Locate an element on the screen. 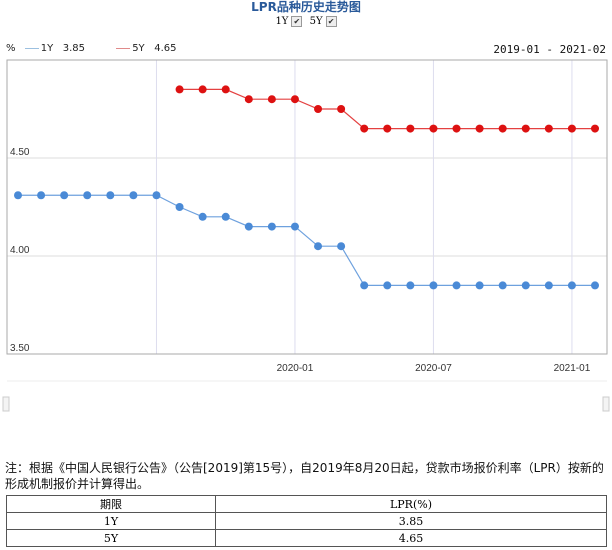 The width and height of the screenshot is (612, 550). date-range: 2019-01 - 2021-02 is located at coordinates (549, 49).